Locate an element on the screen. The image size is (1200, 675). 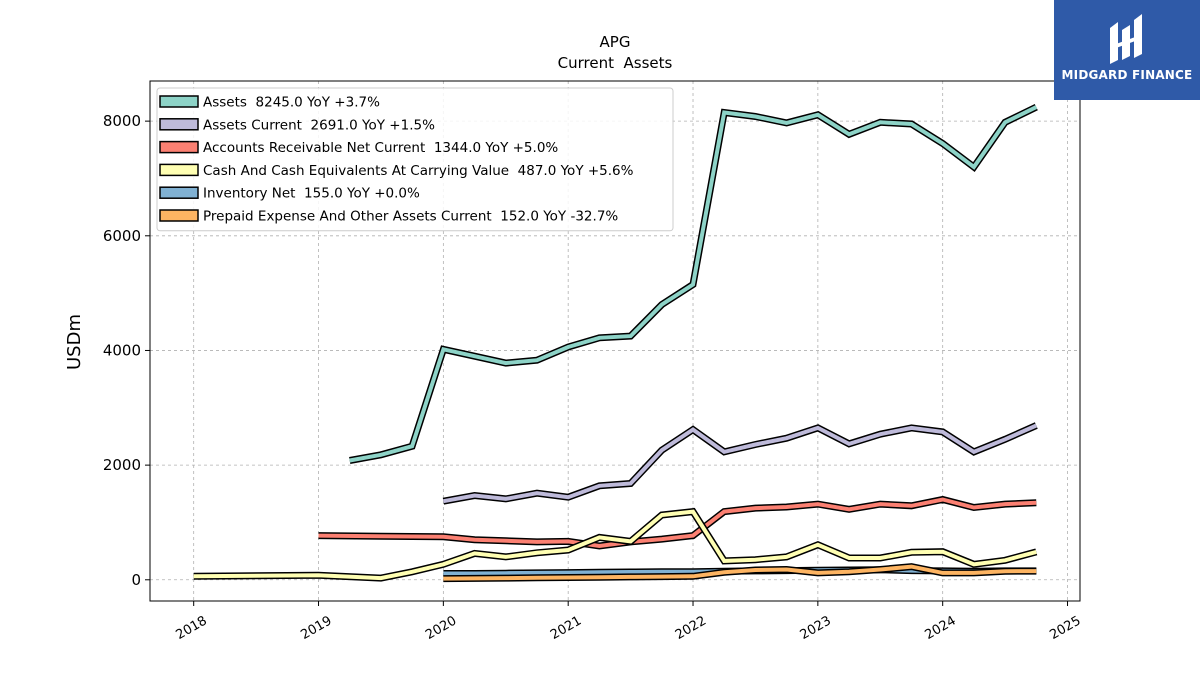
logo-text: MIDGARD FINANCE is located at coordinates (1127, 75).